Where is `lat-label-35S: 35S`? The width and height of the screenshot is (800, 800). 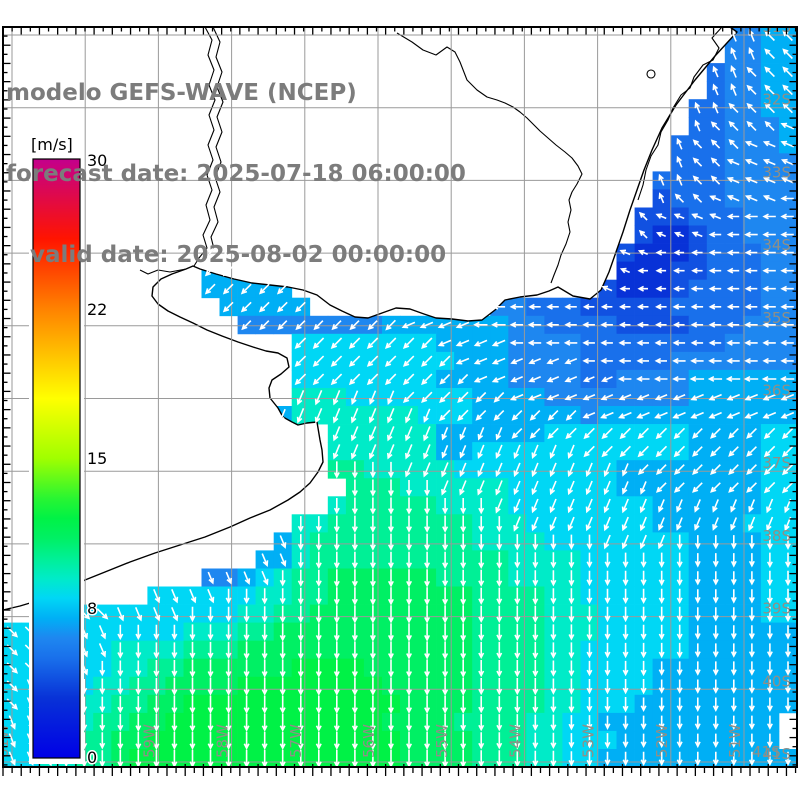 lat-label-35S: 35S is located at coordinates (776, 318).